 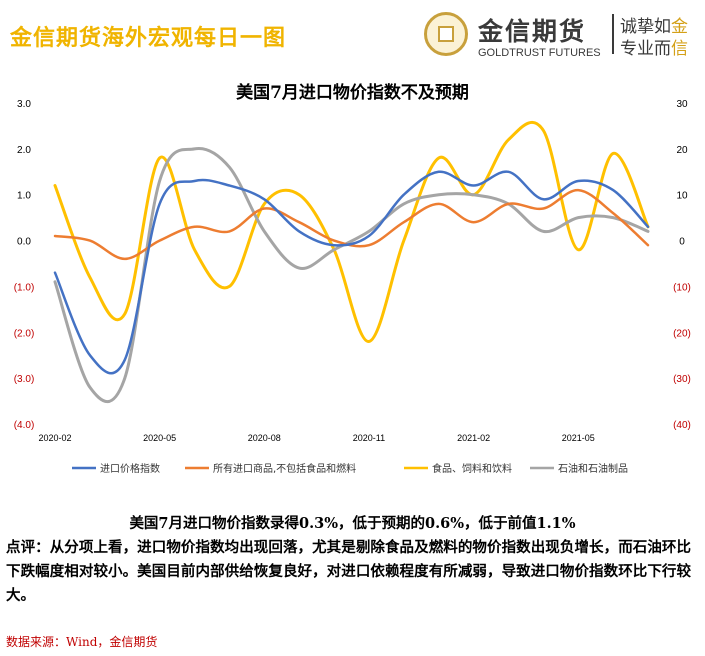 I want to click on x-axis-tick-label: 2020-08, so click(x=264, y=438).